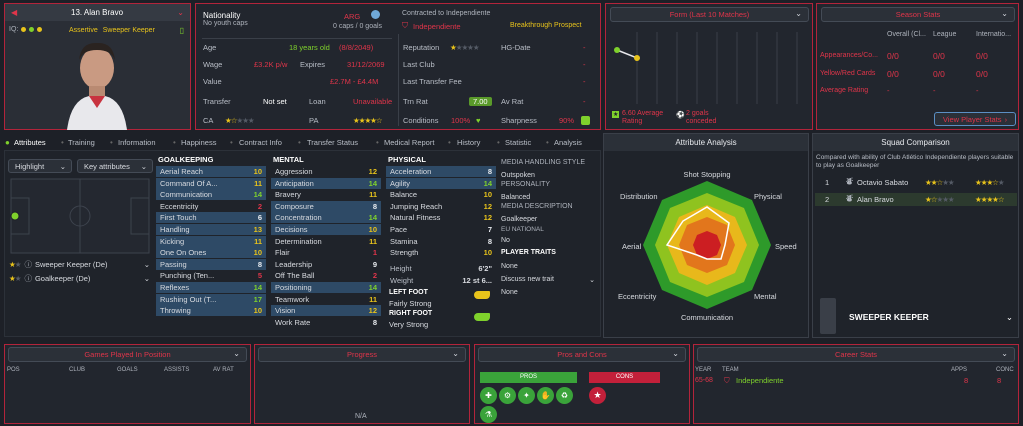  I want to click on pro-badge-icon: ✚, so click(488, 395).